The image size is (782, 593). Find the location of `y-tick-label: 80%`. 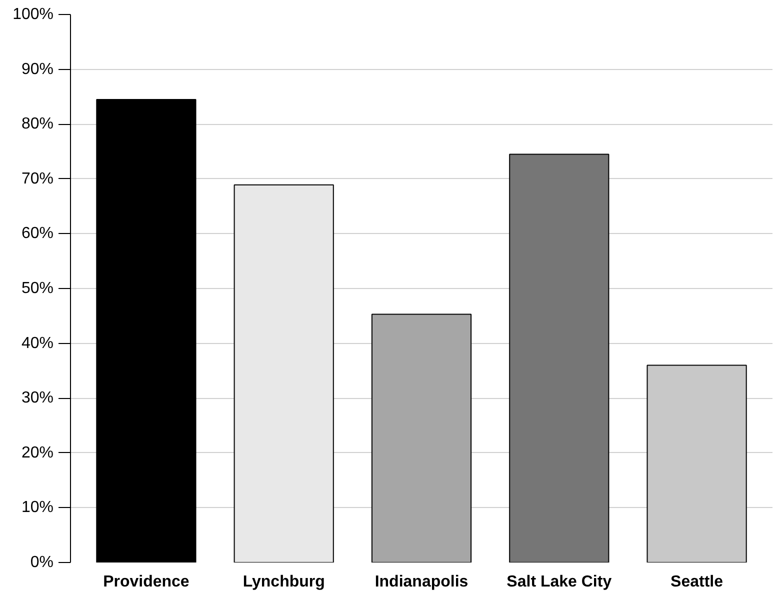

y-tick-label: 80% is located at coordinates (37, 124).